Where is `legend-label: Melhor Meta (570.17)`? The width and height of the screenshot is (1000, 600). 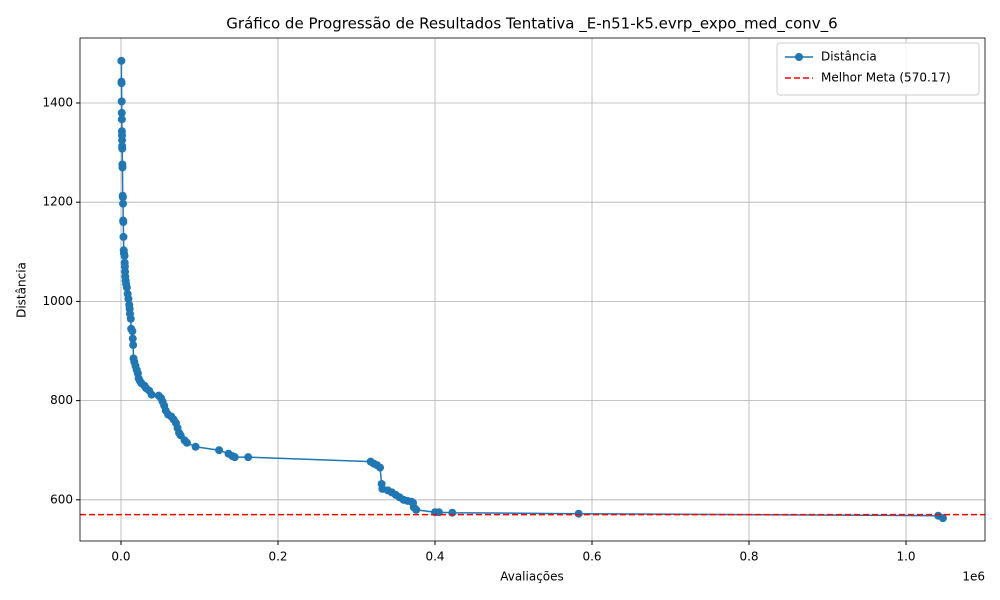 legend-label: Melhor Meta (570.17) is located at coordinates (886, 78).